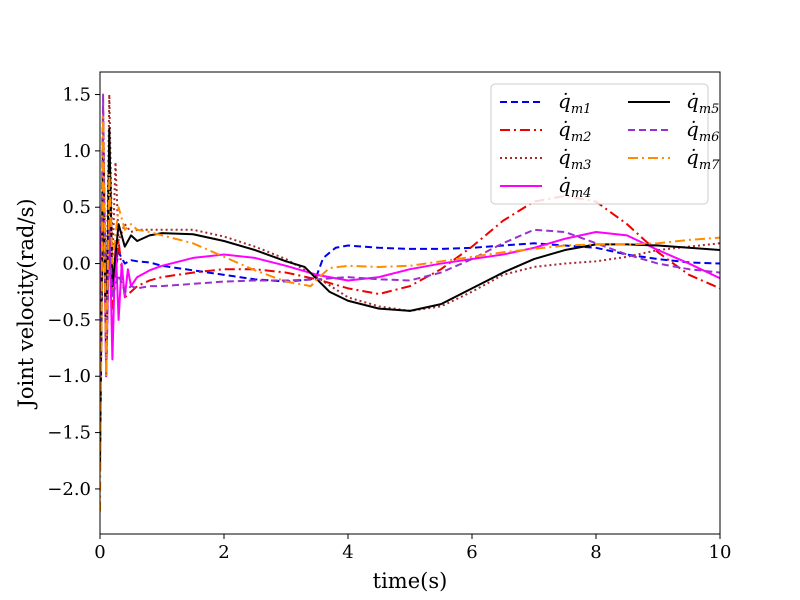 This screenshot has width=800, height=600. I want to click on legend-label-m6: q̇m6, so click(702, 131).